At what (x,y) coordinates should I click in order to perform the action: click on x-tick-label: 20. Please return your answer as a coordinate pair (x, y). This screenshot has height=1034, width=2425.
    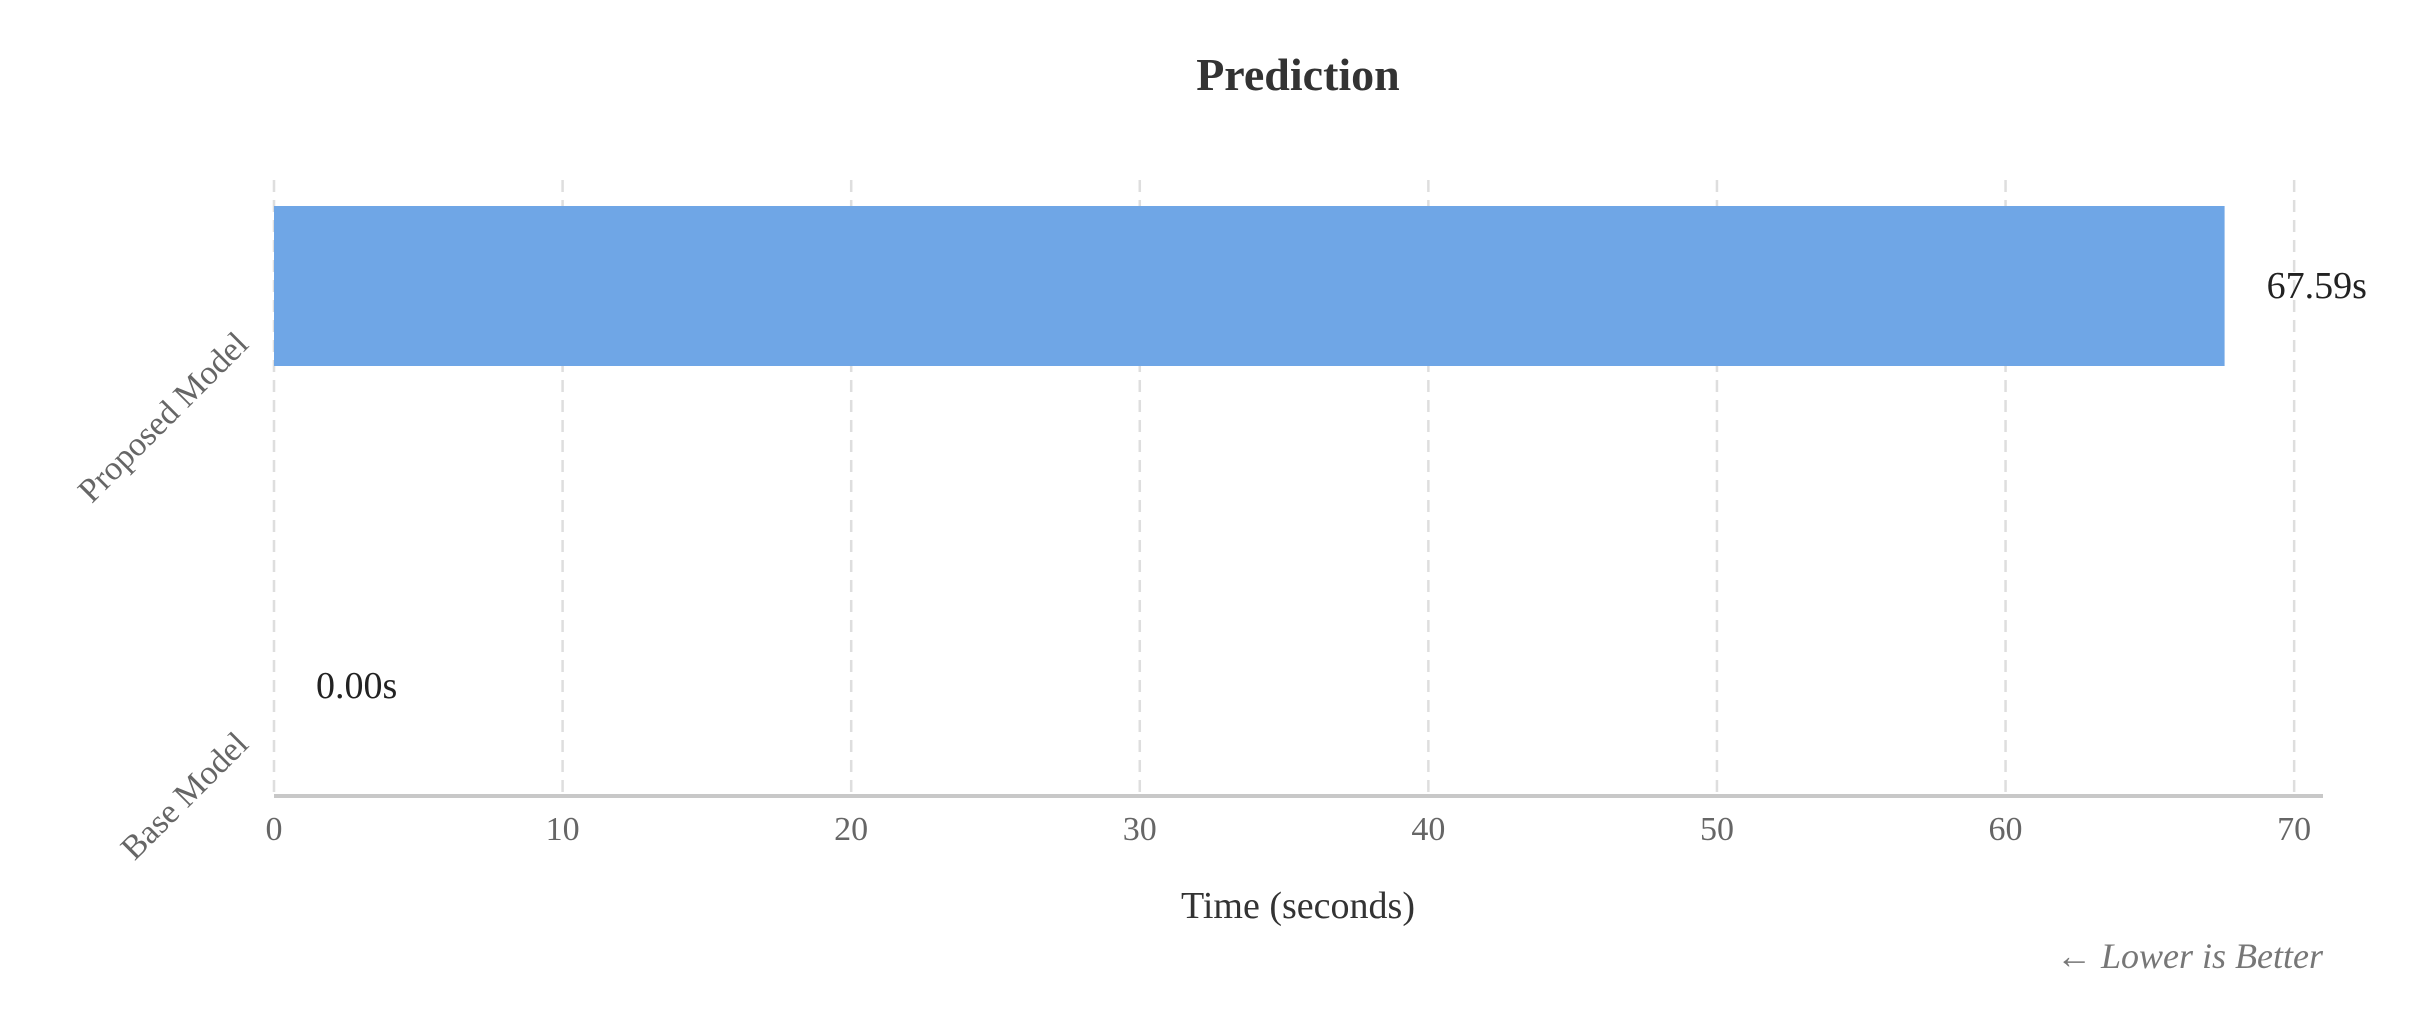
    Looking at the image, I should click on (851, 829).